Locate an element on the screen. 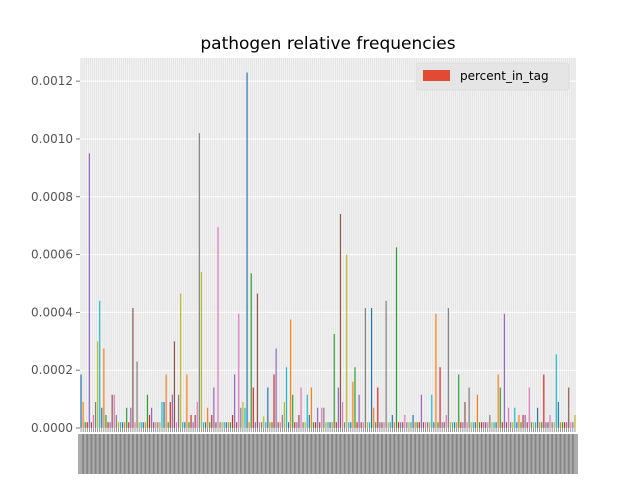 The width and height of the screenshot is (640, 480). legend-swatch is located at coordinates (436, 75).